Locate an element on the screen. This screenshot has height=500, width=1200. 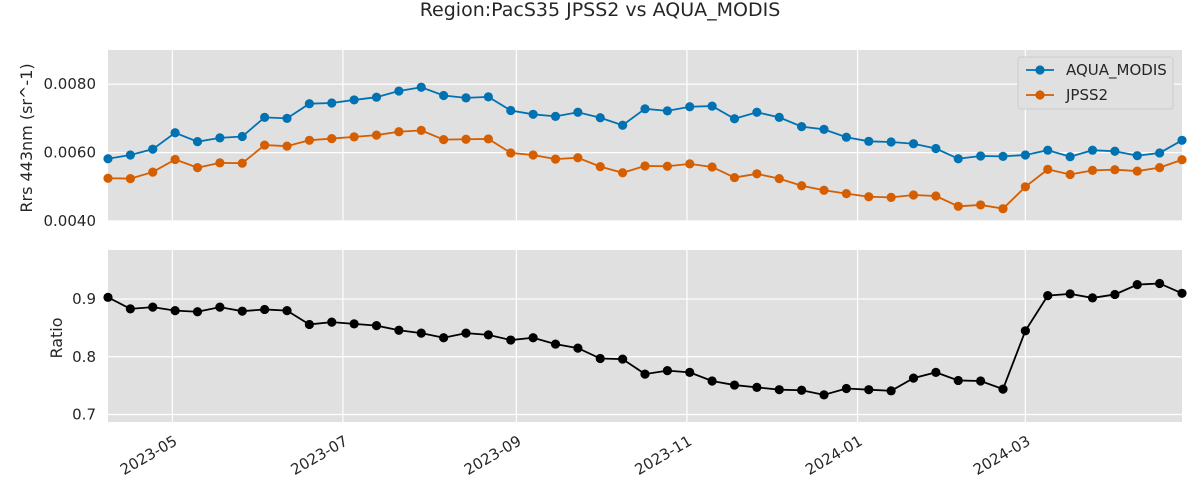
ratio-y-tick-label: 0.8 is located at coordinates (84, 357).